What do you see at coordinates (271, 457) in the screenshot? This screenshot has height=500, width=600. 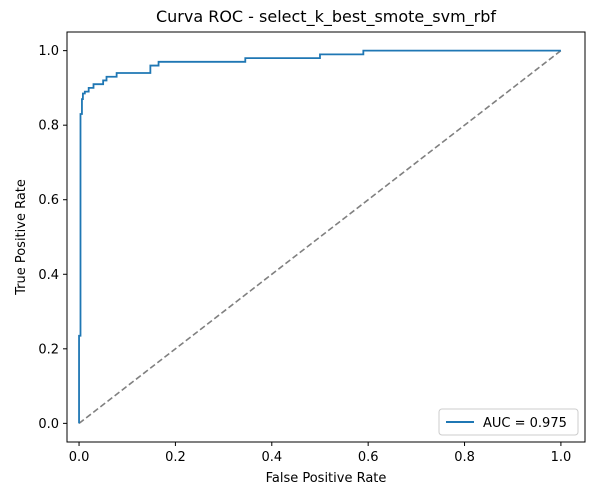 I see `x-tick-label: 0.4` at bounding box center [271, 457].